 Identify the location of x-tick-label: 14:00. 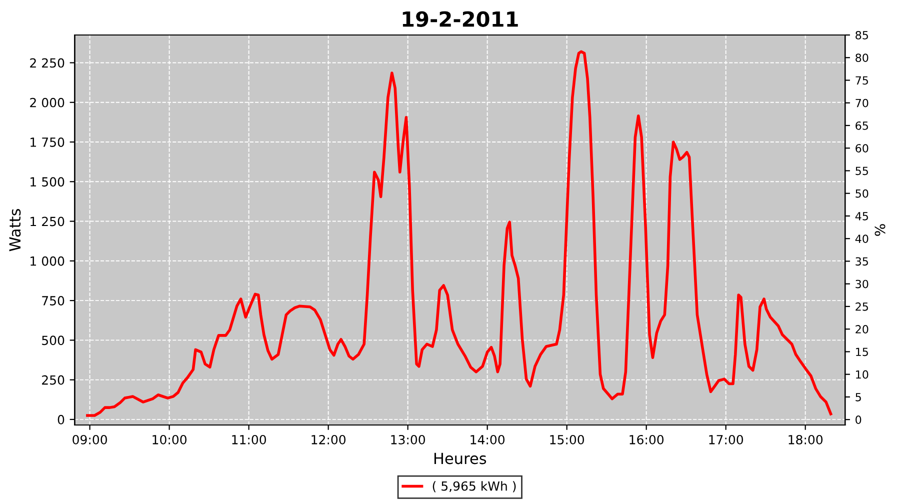
(487, 439).